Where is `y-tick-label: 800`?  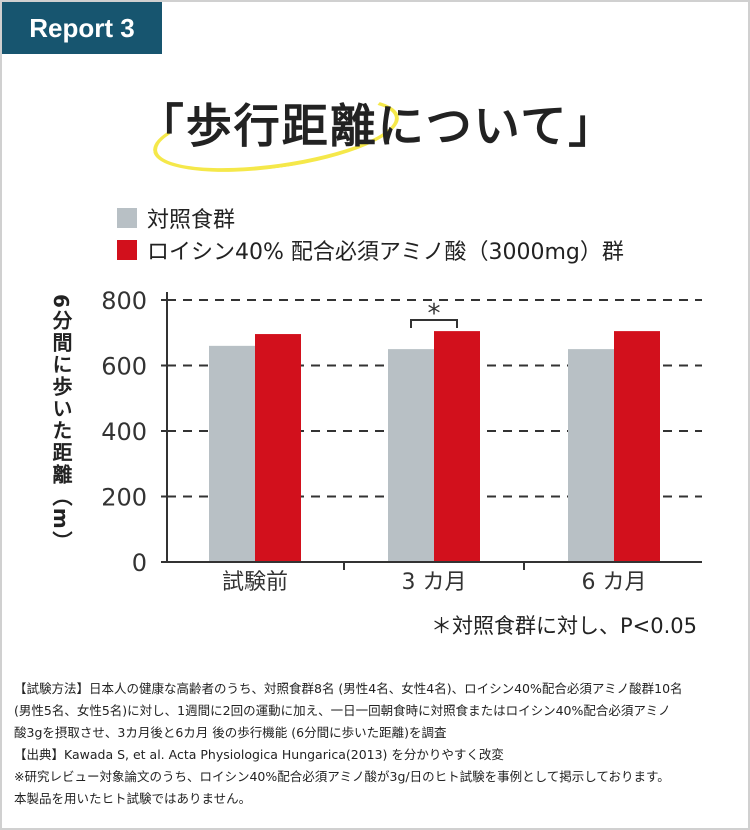 y-tick-label: 800 is located at coordinates (124, 301).